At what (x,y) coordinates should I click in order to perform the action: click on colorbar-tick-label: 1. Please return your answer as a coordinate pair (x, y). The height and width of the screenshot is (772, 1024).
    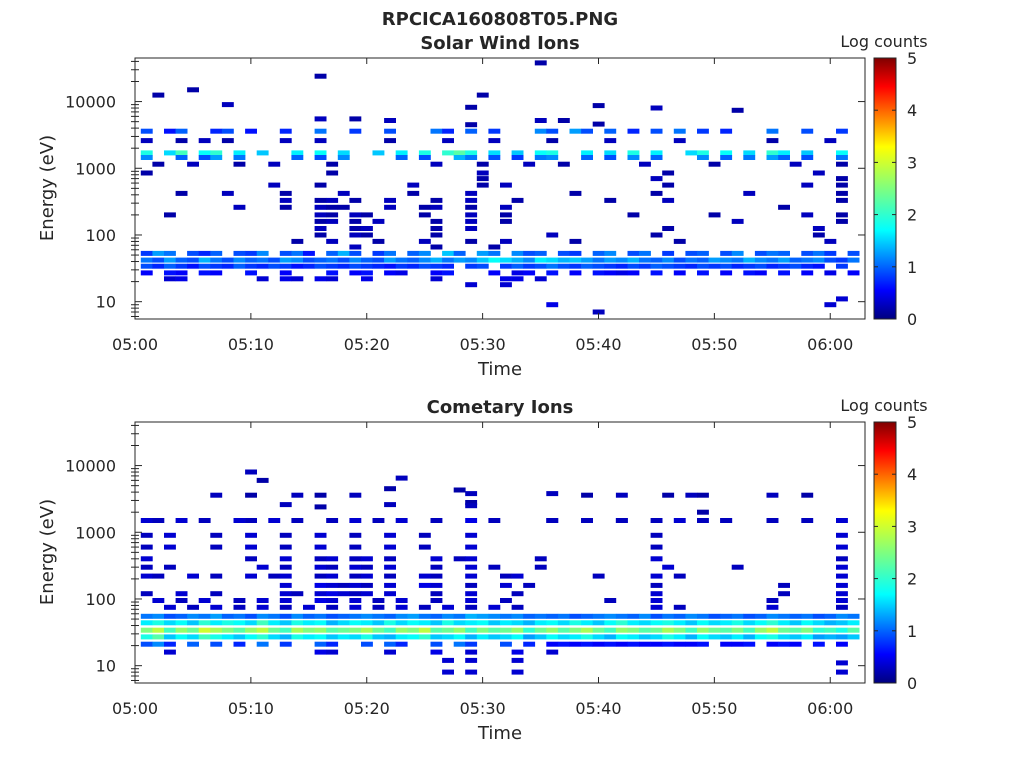
    Looking at the image, I should click on (912, 267).